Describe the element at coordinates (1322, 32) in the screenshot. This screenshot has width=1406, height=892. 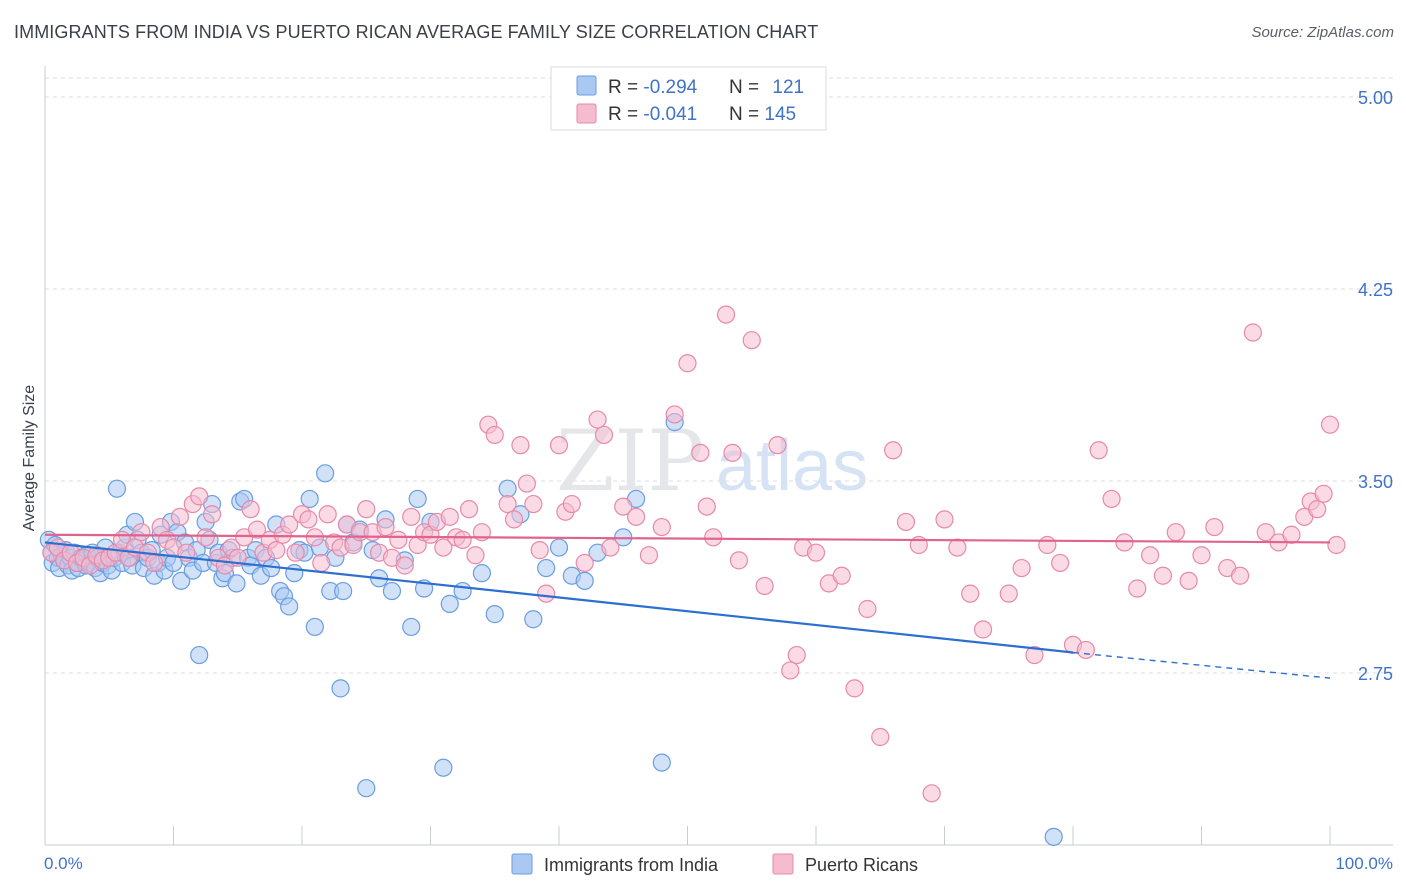
I see `source-label: Source: ZipAtlas.com` at that location.